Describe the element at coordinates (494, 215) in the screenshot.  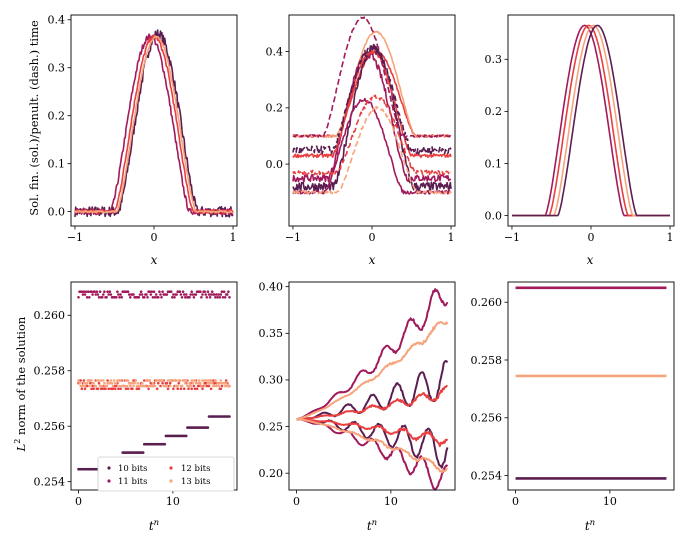
I see `ytick-label: 0.0` at that location.